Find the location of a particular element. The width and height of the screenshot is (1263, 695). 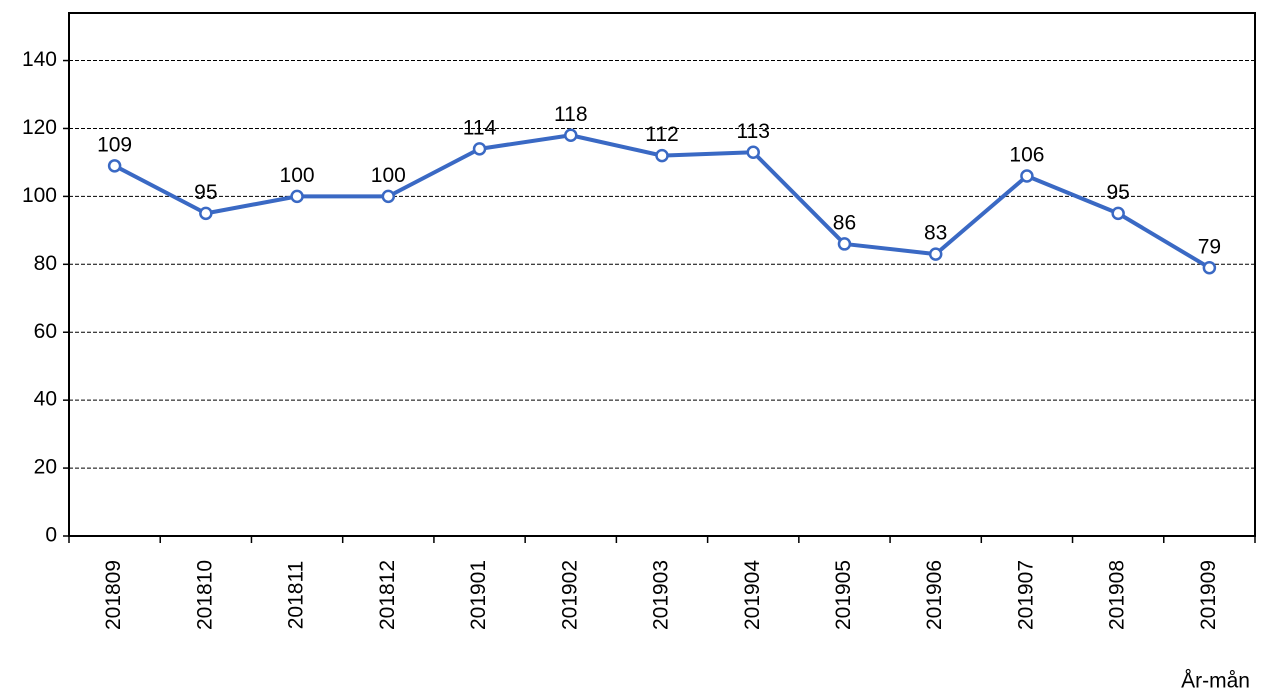

data-label: 83 is located at coordinates (935, 233).